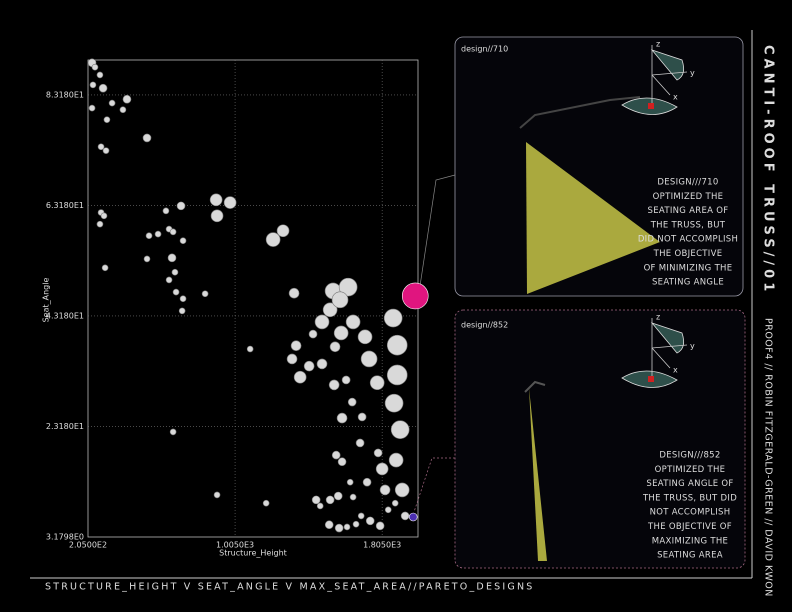 The height and width of the screenshot is (612, 792). Describe the element at coordinates (690, 556) in the screenshot. I see `panel-text: SEATING AREA` at that location.